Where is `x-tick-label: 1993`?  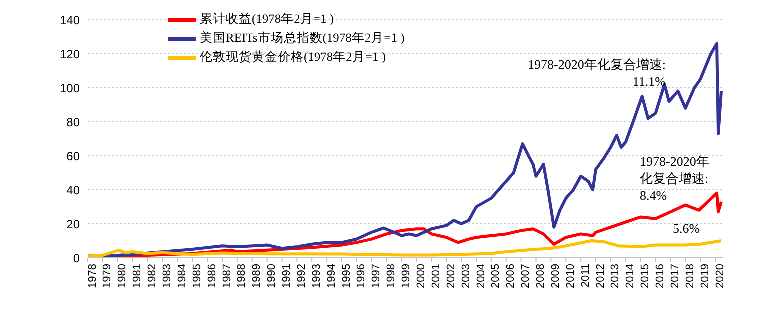 x-tick-label: 1993 is located at coordinates (316, 276).